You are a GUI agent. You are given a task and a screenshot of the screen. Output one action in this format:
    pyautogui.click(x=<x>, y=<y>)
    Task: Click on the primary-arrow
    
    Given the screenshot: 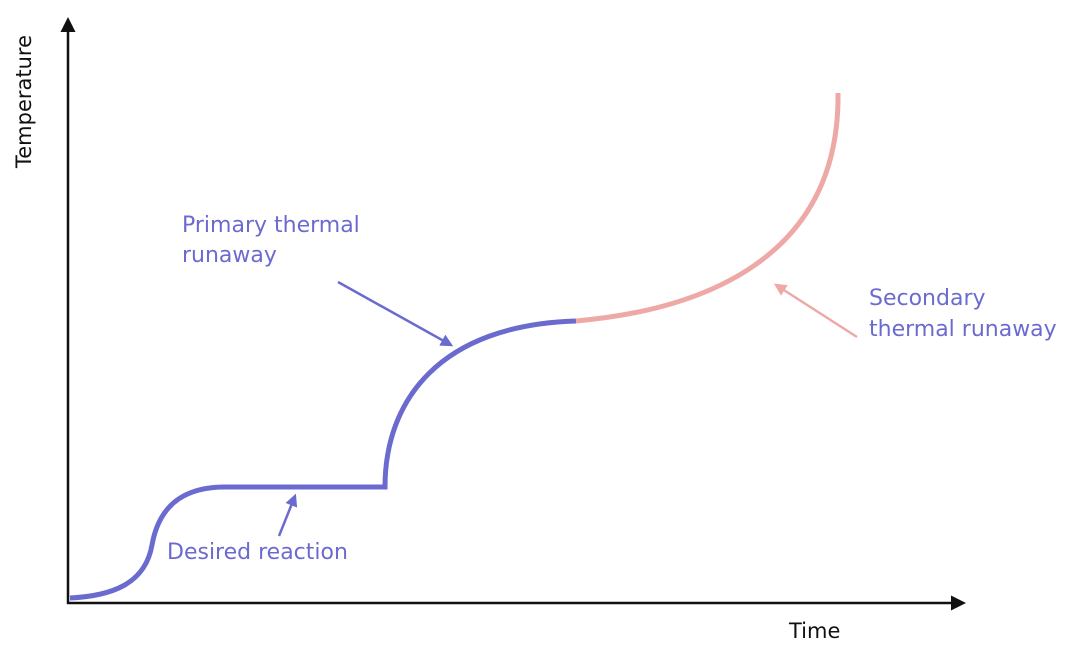 What is the action you would take?
    pyautogui.click(x=395, y=313)
    